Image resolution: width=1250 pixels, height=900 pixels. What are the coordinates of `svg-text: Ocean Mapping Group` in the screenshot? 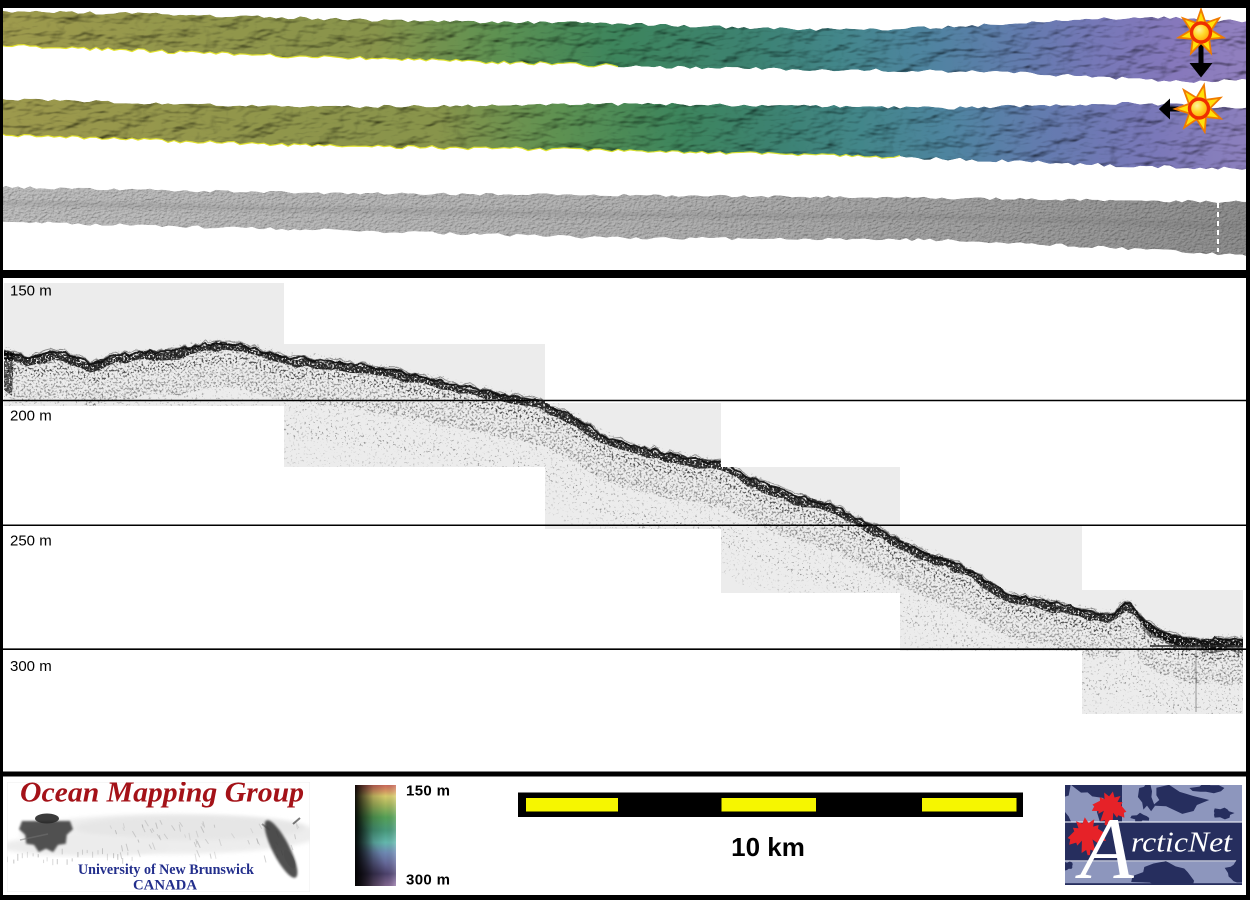 It's located at (162, 793).